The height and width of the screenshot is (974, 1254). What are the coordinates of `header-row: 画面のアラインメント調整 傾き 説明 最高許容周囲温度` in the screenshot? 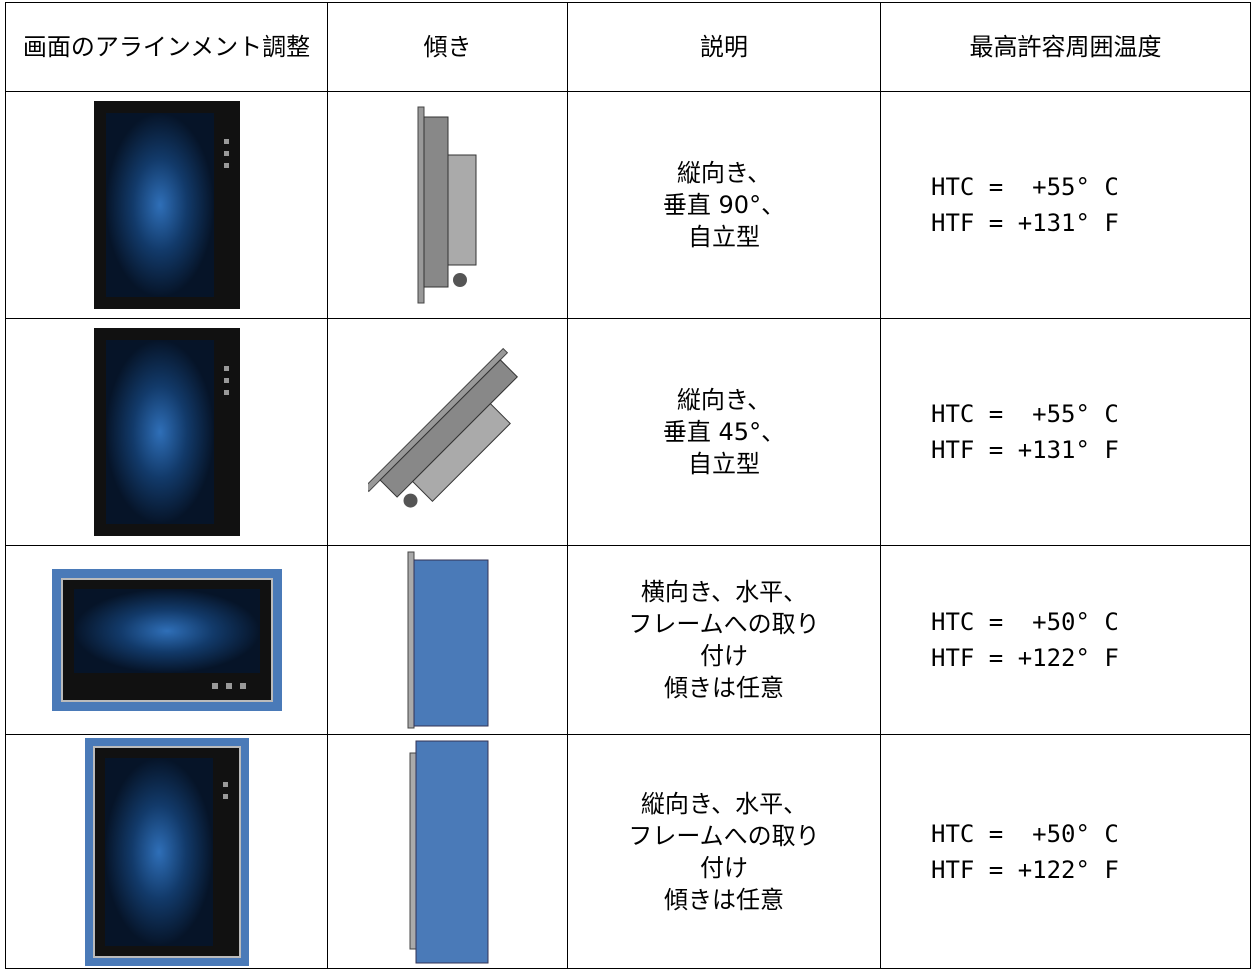 It's located at (628, 47).